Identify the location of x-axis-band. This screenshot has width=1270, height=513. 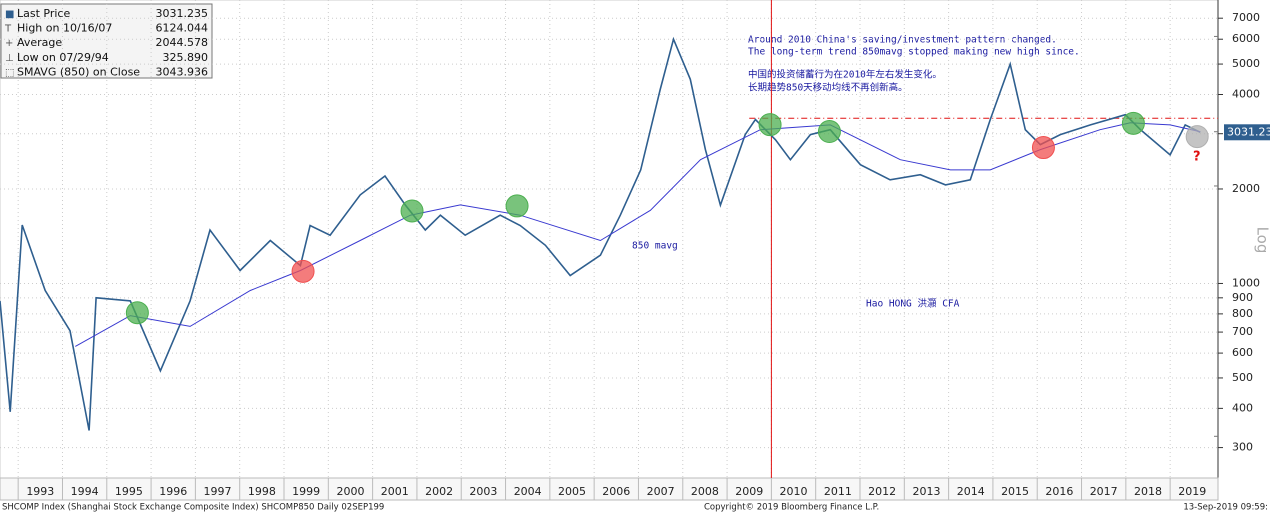
(609, 489).